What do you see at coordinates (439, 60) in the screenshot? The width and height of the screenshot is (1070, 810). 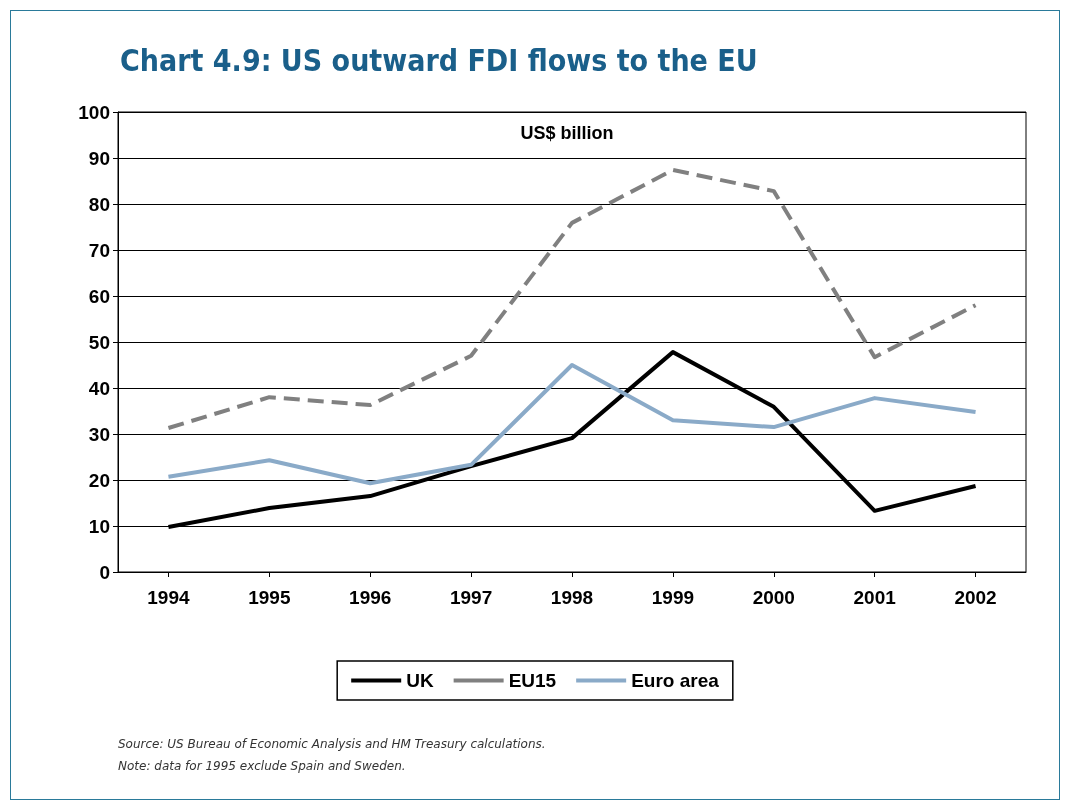 I see `chart-title: Chart 4.9: US outward FDI flows to the EU` at bounding box center [439, 60].